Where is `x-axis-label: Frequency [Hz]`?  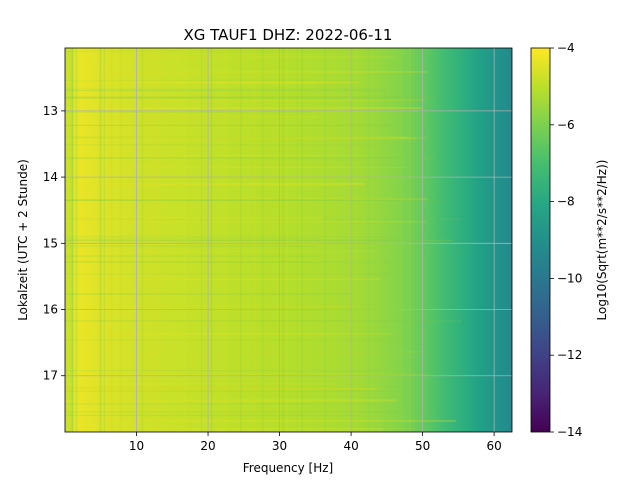 x-axis-label: Frequency [Hz] is located at coordinates (288, 468).